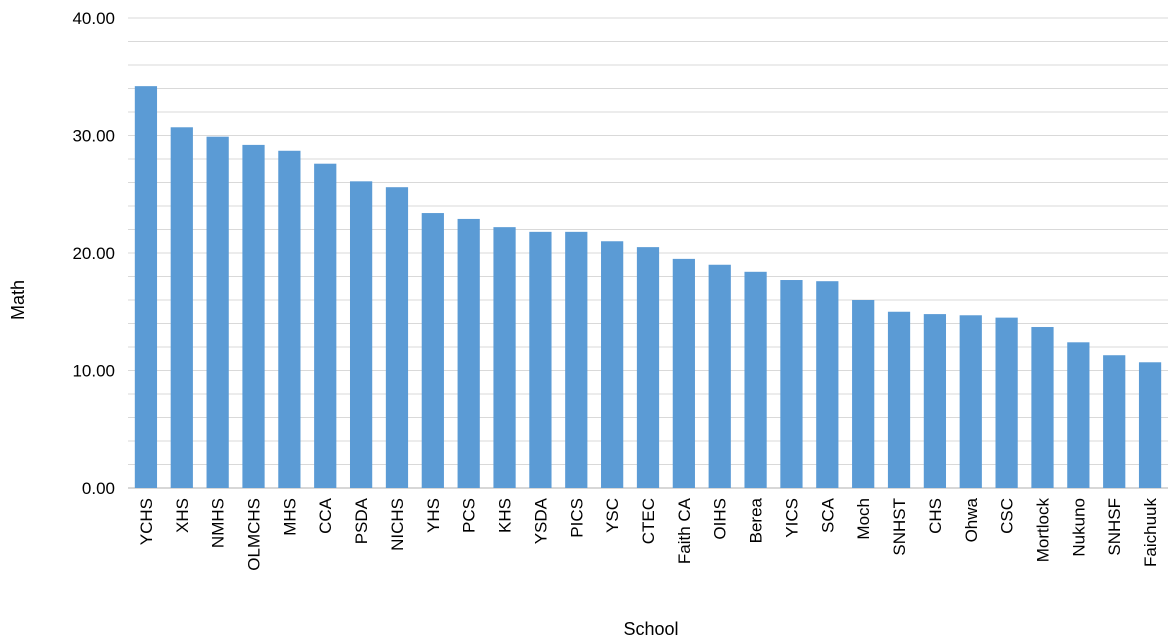 Image resolution: width=1174 pixels, height=640 pixels. What do you see at coordinates (218, 523) in the screenshot?
I see `x-tick-label: NMHS` at bounding box center [218, 523].